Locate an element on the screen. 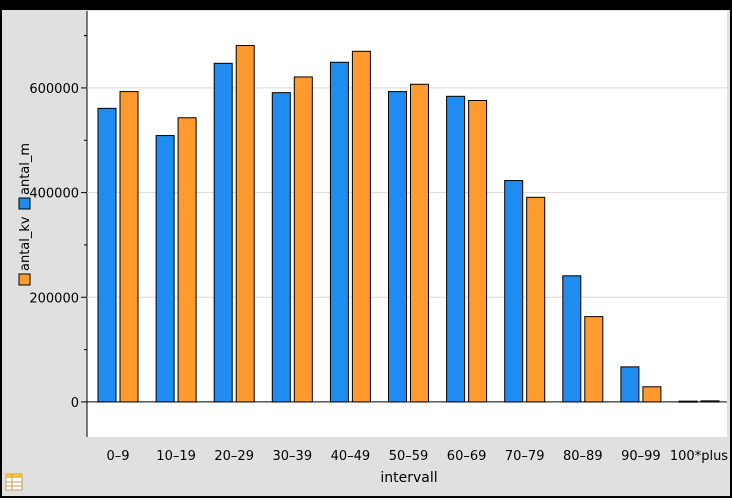 This screenshot has height=502, width=732. legend-label-antal_kv: antal_kv is located at coordinates (25, 243).